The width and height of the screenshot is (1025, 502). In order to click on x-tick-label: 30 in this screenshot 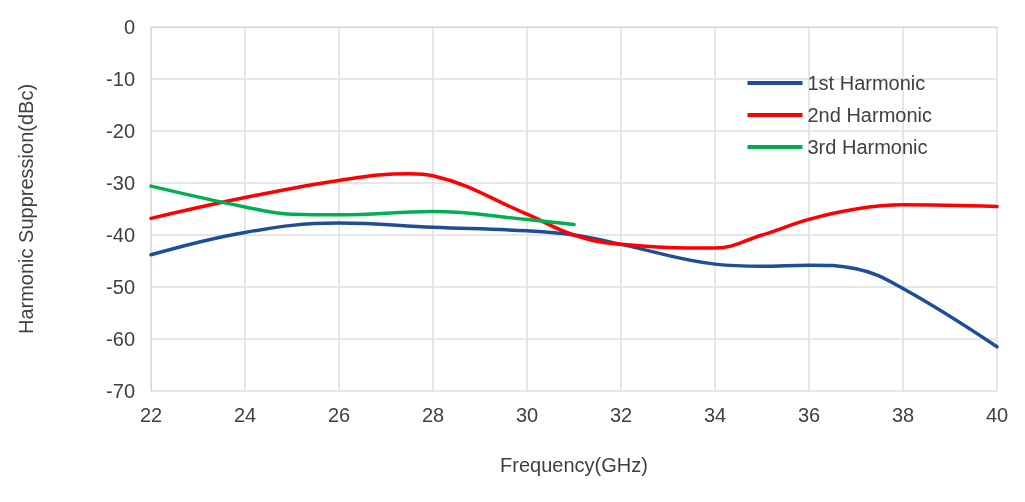, I will do `click(527, 415)`.